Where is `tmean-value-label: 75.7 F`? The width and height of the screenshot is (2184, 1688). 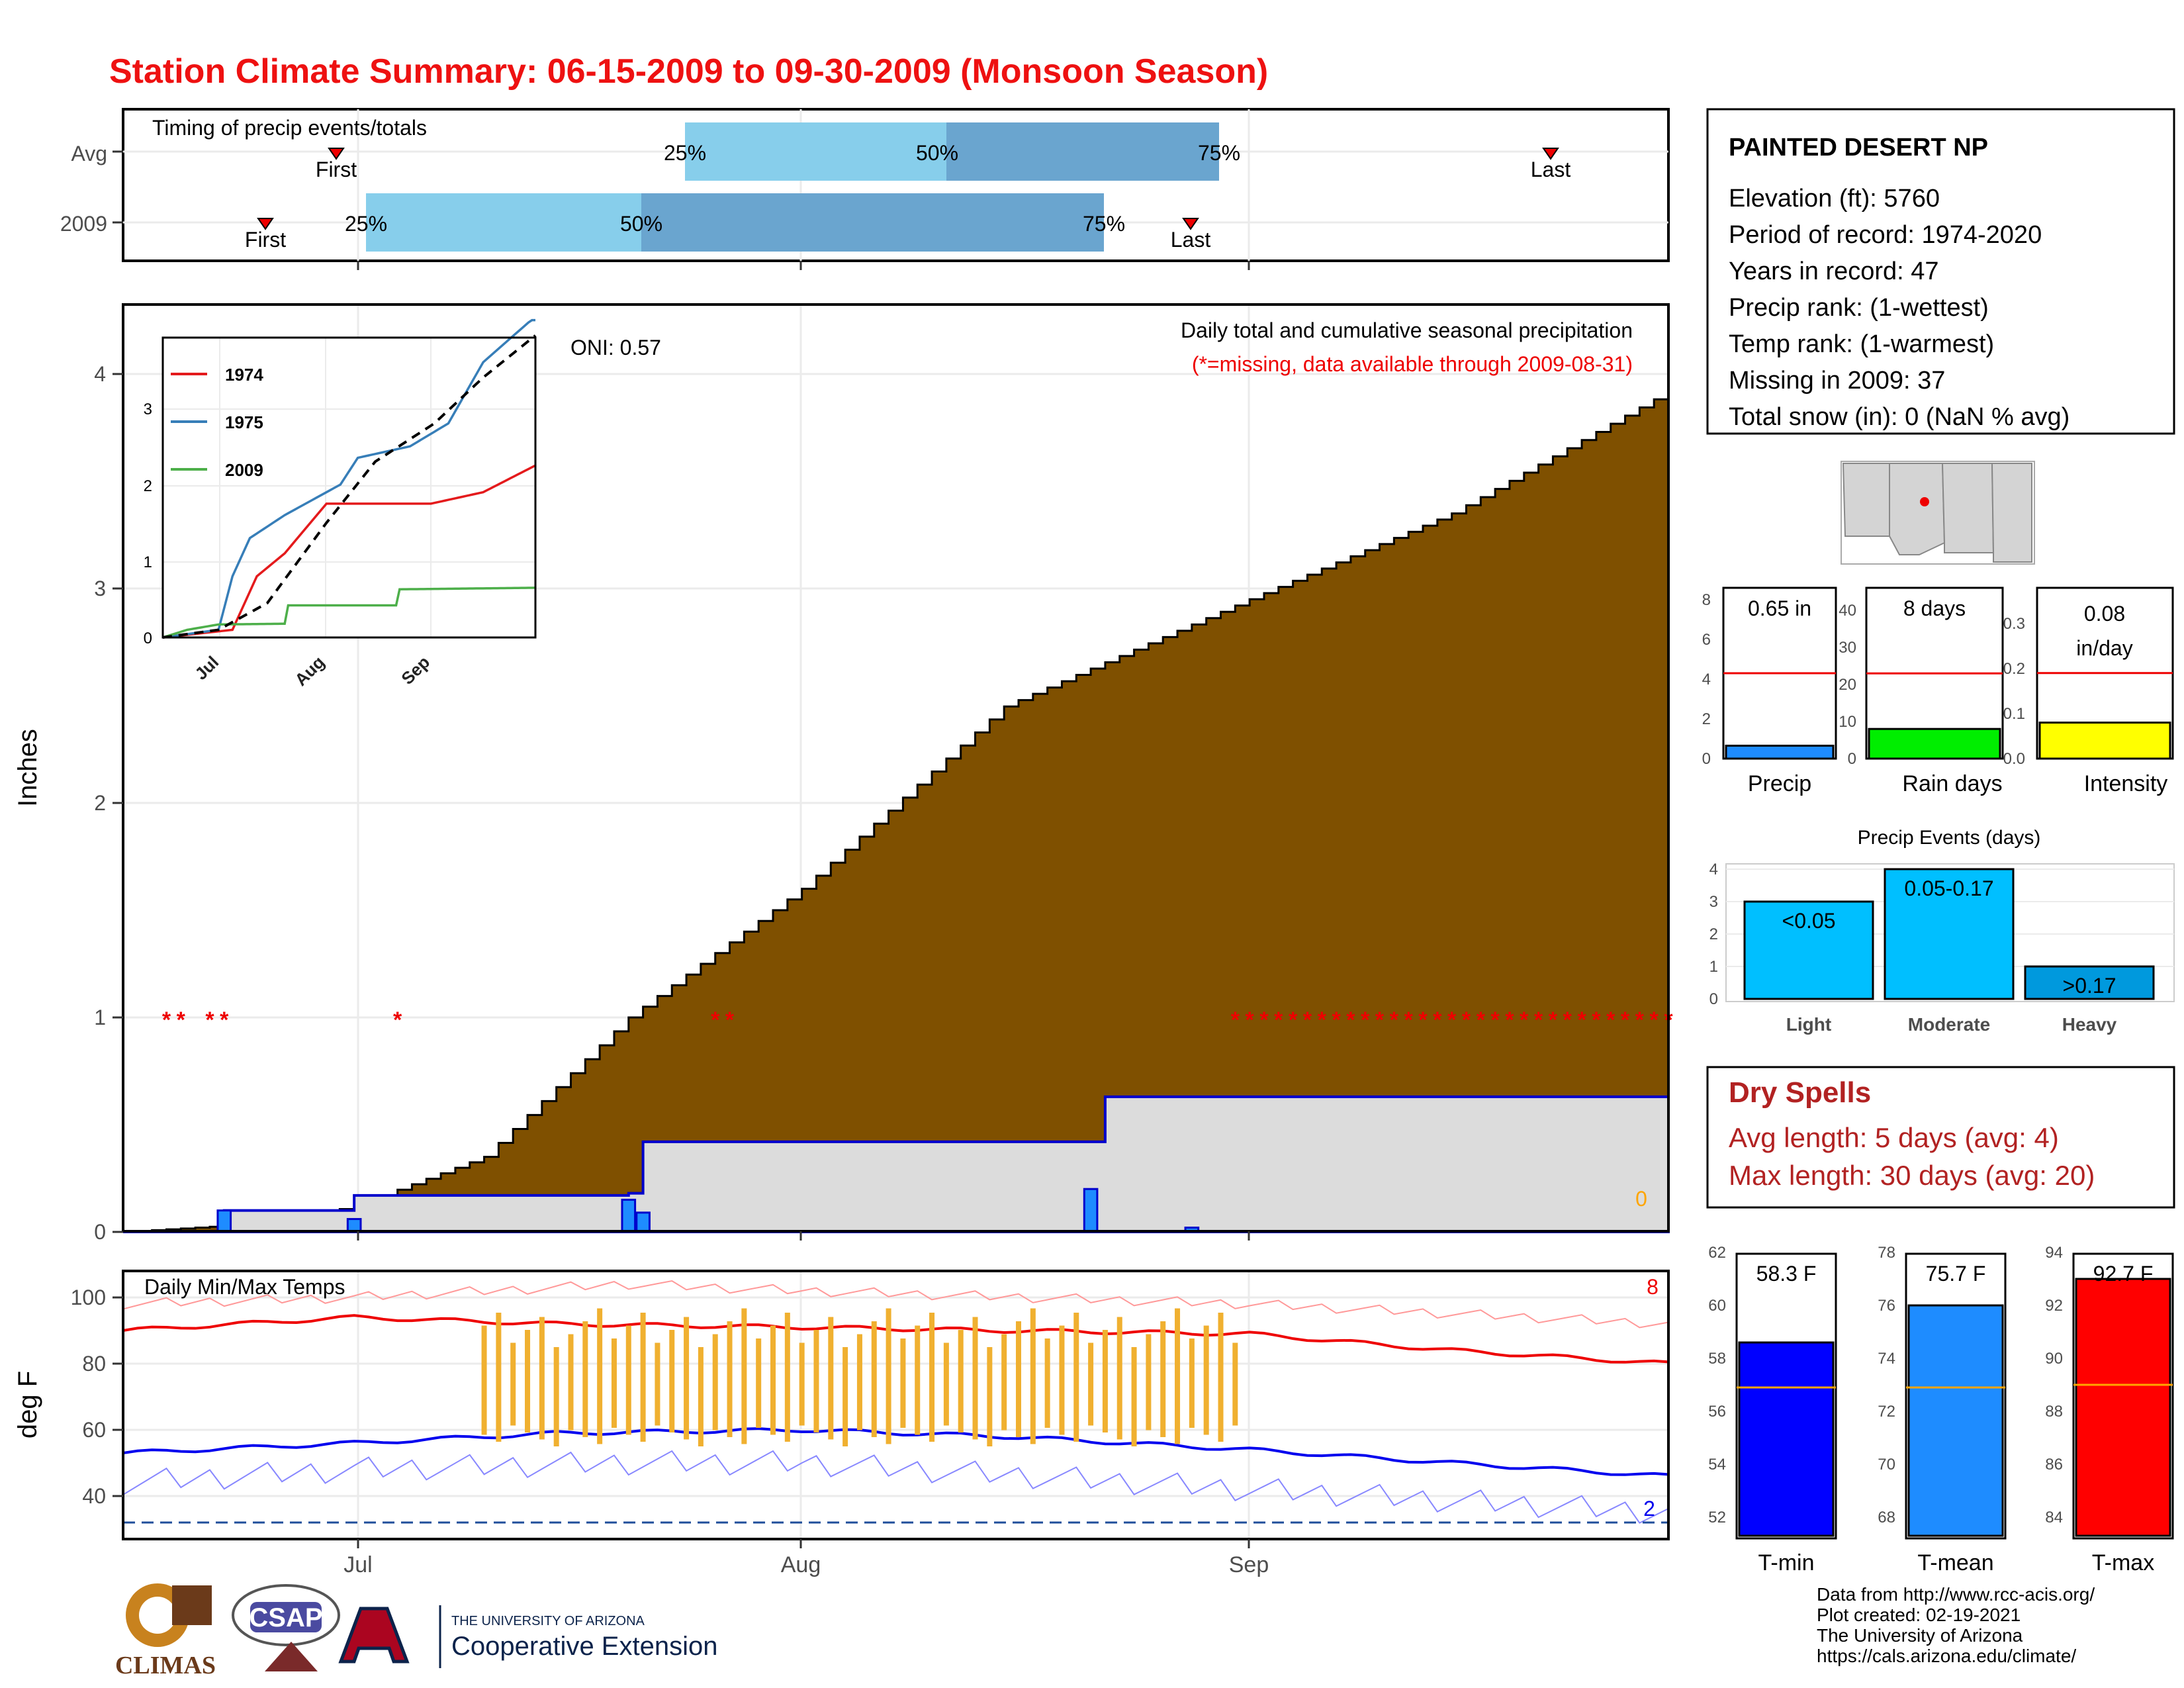 tmean-value-label: 75.7 F is located at coordinates (1956, 1274).